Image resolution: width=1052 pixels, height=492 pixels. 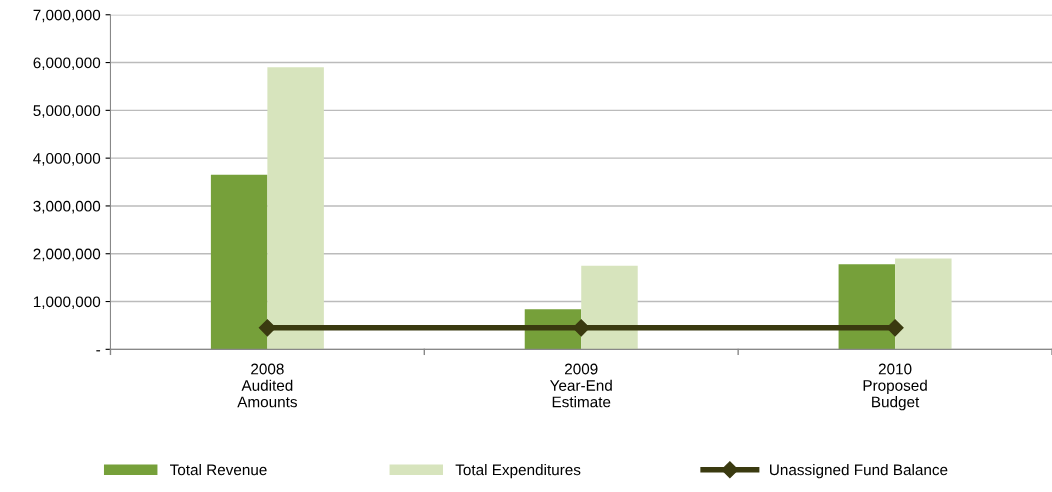 I want to click on y-tick-label: 6,000,000, so click(x=67, y=64).